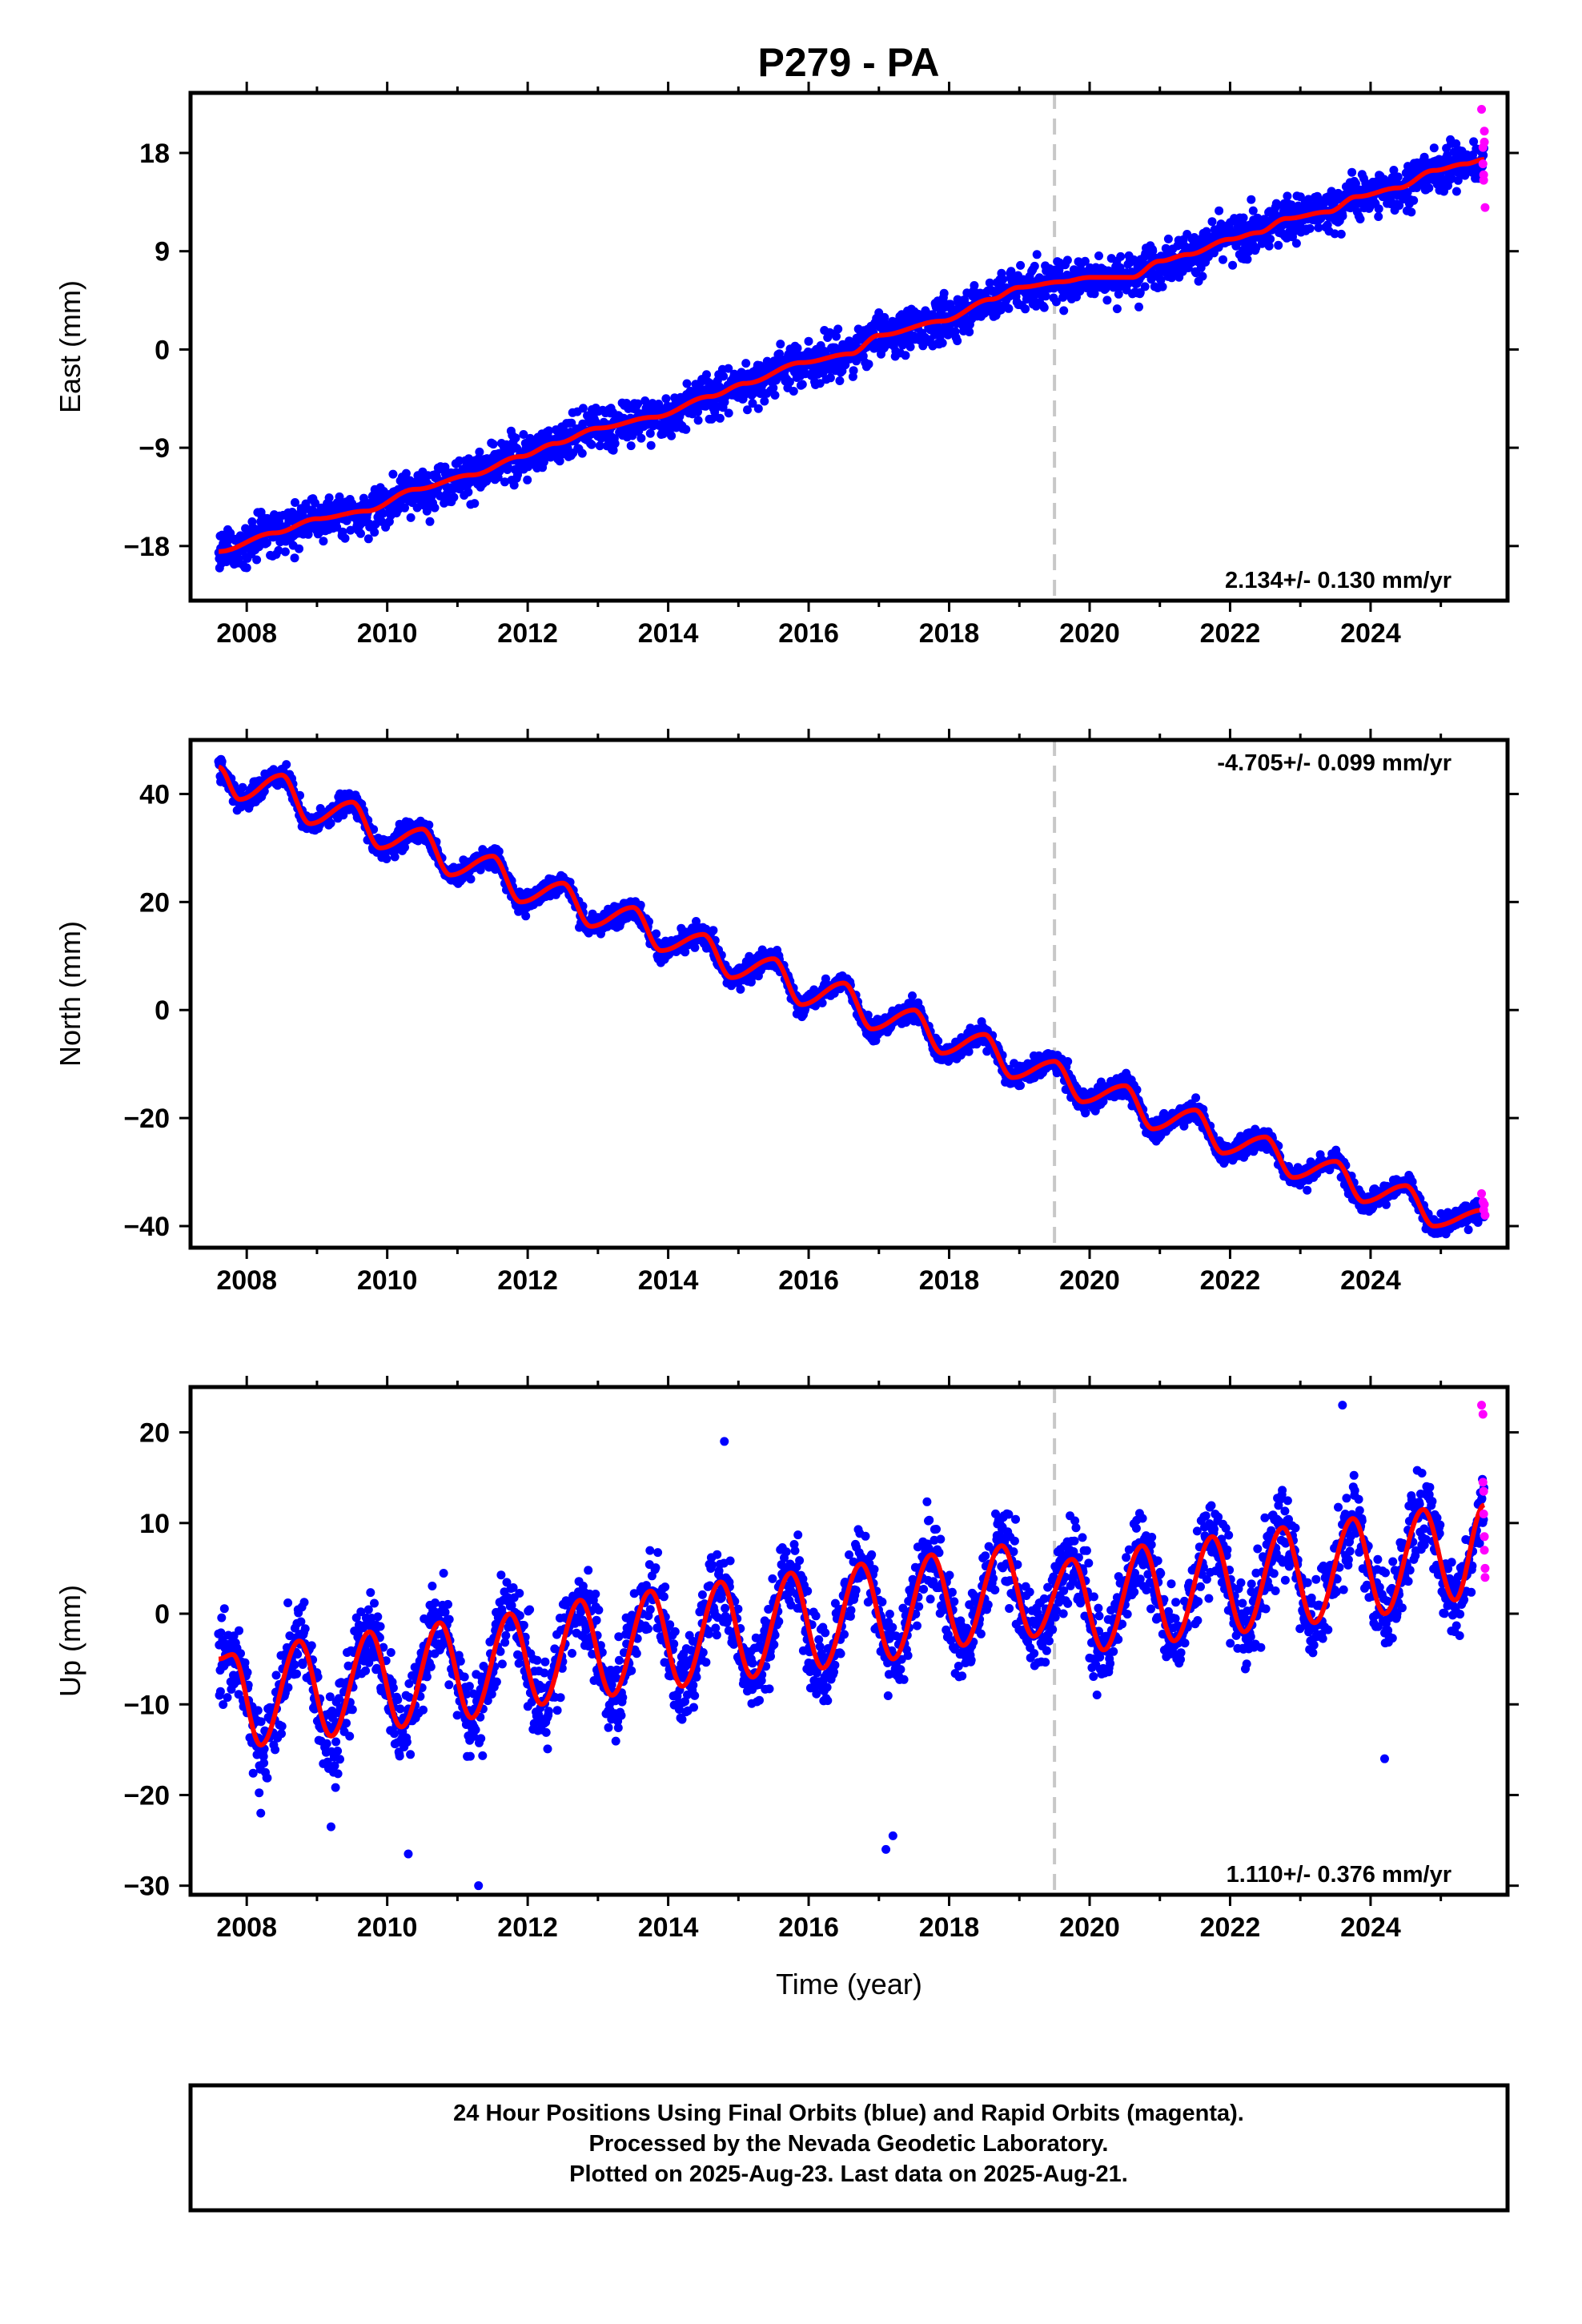 Image resolution: width=1582 pixels, height=2324 pixels. I want to click on x-tick-label: 2022, so click(1230, 633).